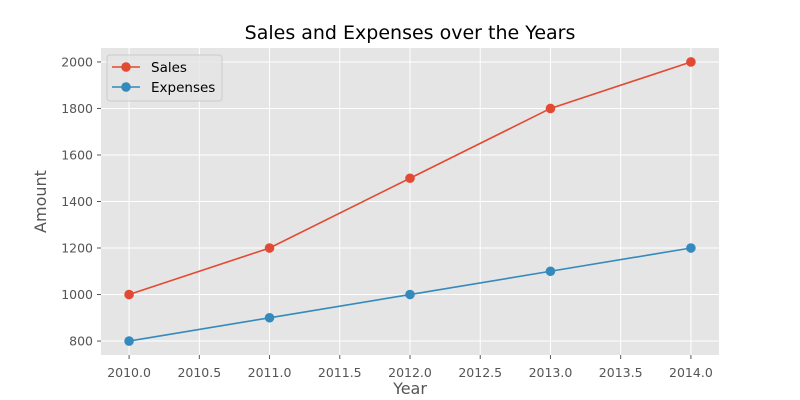  Describe the element at coordinates (77, 154) in the screenshot. I see `y-tick-label: 1600` at that location.